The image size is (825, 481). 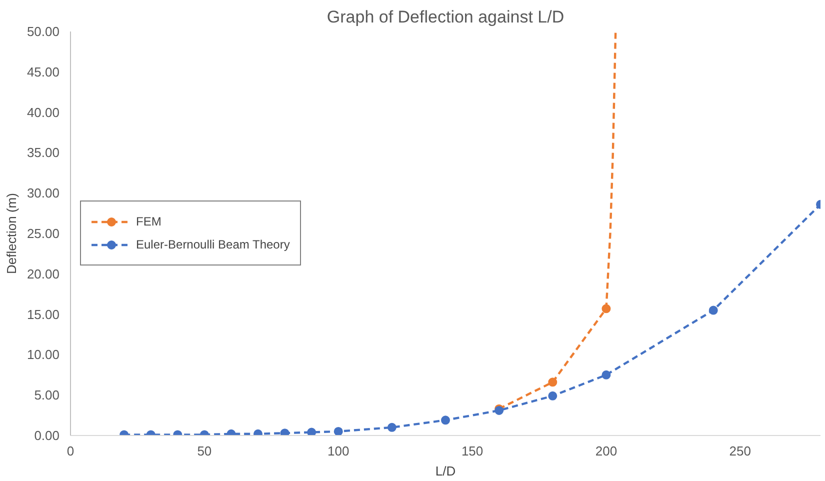 I want to click on legend-label: Euler-Bernoulli Beam Theory, so click(x=213, y=245).